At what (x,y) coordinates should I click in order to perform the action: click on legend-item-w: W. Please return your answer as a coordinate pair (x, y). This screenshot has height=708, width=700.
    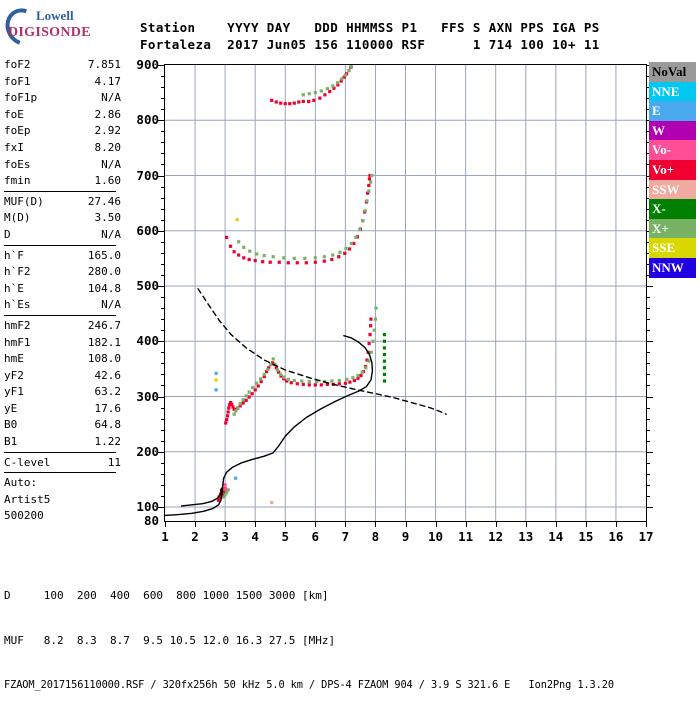
    Looking at the image, I should click on (672, 130).